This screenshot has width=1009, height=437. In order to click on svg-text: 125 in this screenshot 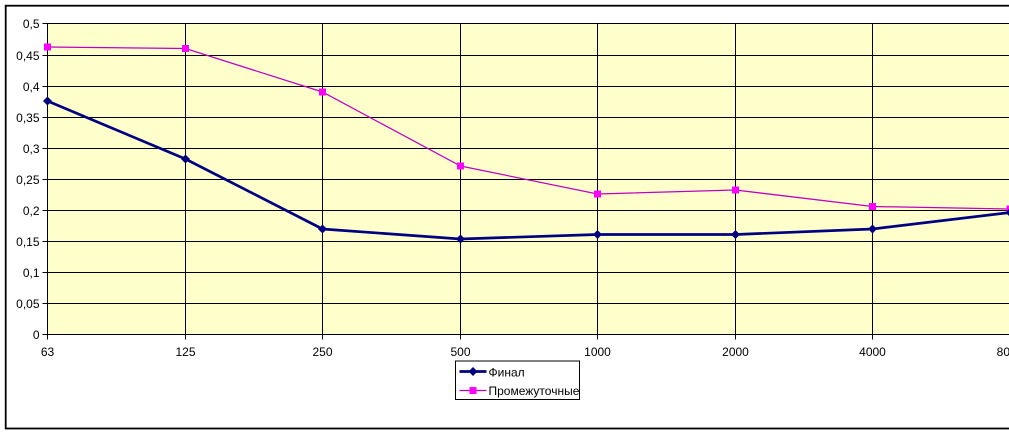, I will do `click(185, 352)`.